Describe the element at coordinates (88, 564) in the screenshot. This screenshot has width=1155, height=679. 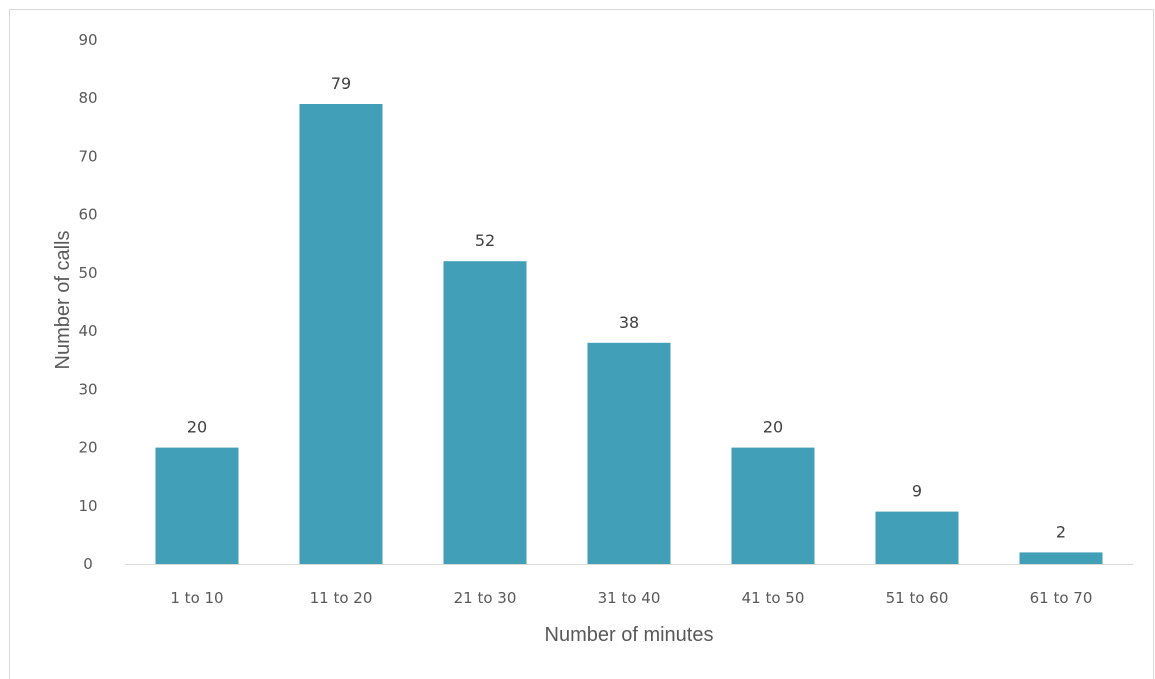
I see `y-tick-label-0: 0` at that location.